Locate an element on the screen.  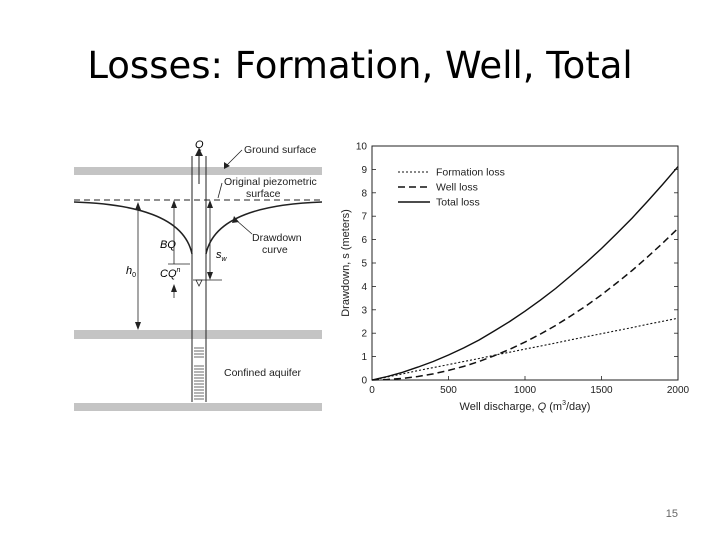
cqn-arrow is located at coordinates (174, 288).